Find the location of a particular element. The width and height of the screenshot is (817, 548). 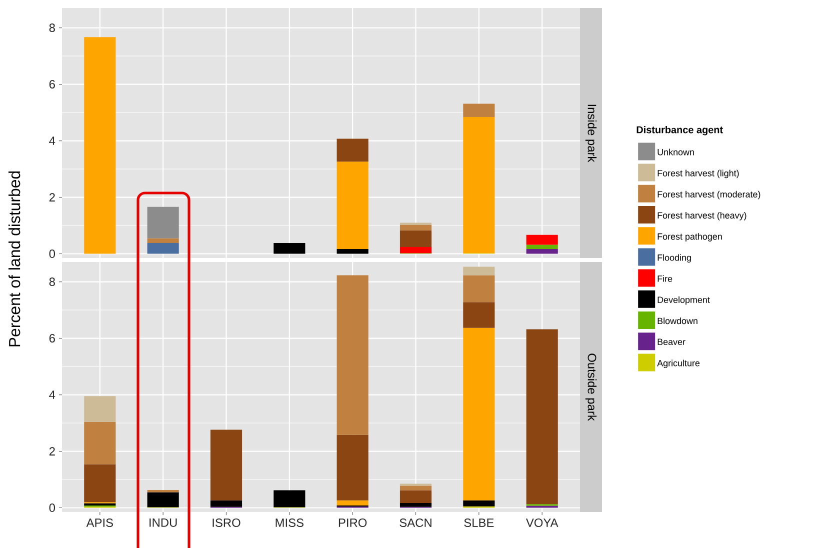

legend-label: Forest harvest (heavy) is located at coordinates (702, 216).